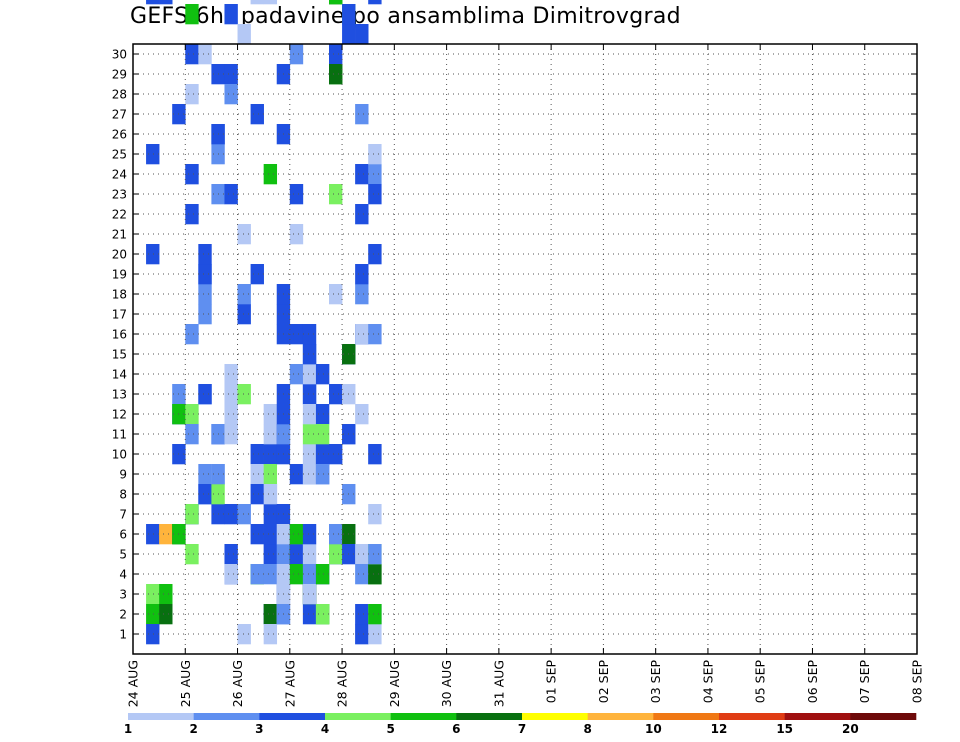  I want to click on colorbar-label: 15, so click(784, 729).